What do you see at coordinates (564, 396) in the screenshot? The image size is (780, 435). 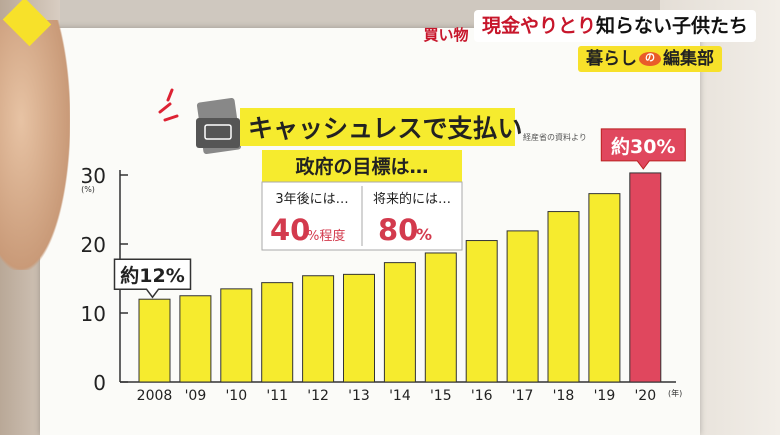 I see `x-tick-label: '18` at bounding box center [564, 396].